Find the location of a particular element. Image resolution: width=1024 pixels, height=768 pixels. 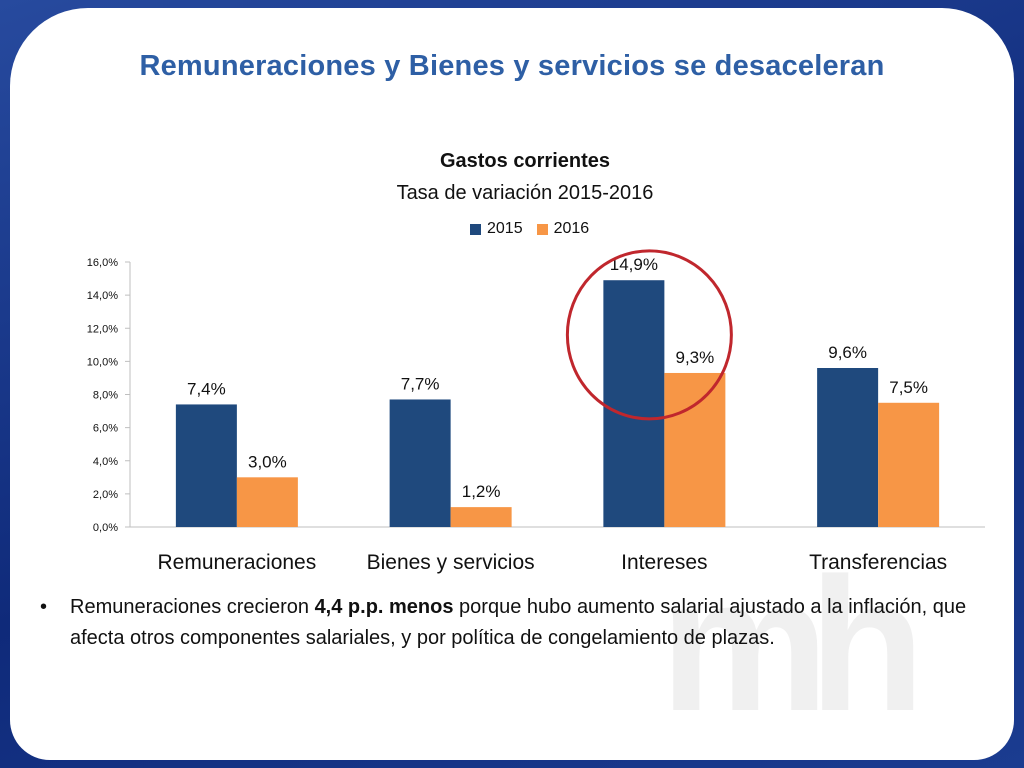

y-tick-label: 0,0% is located at coordinates (105, 528).